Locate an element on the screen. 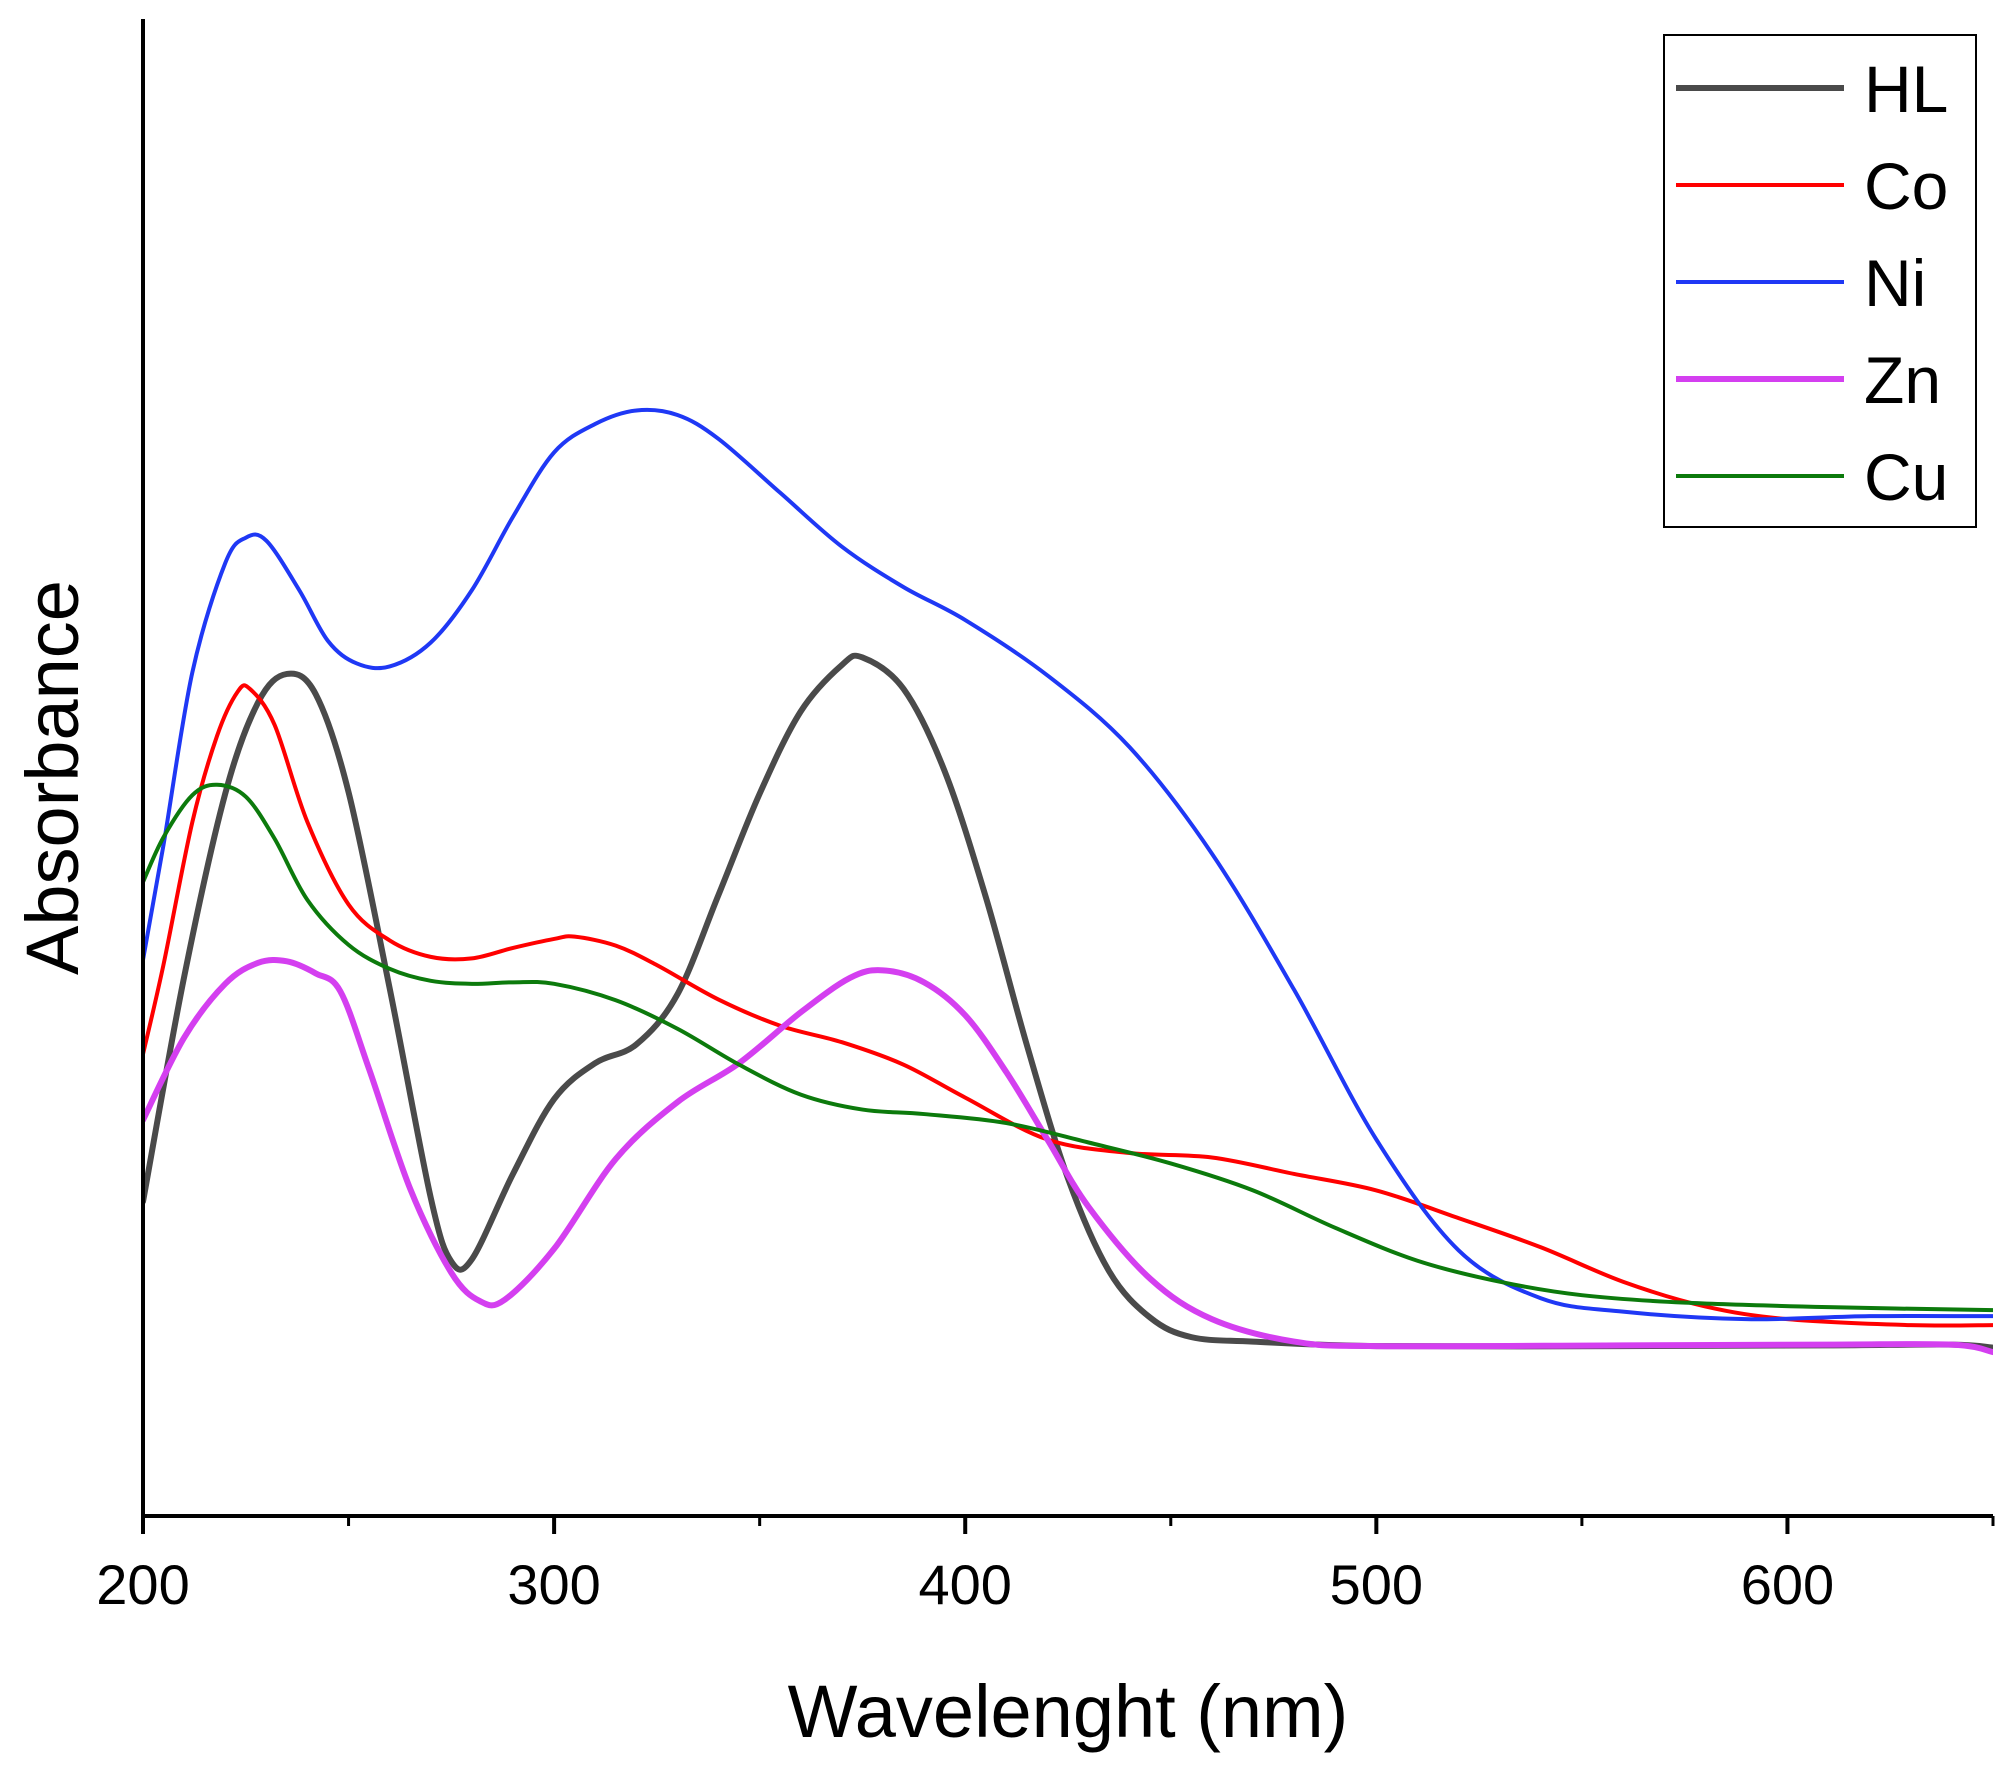  x-tick-label: 500 is located at coordinates (1376, 1584).